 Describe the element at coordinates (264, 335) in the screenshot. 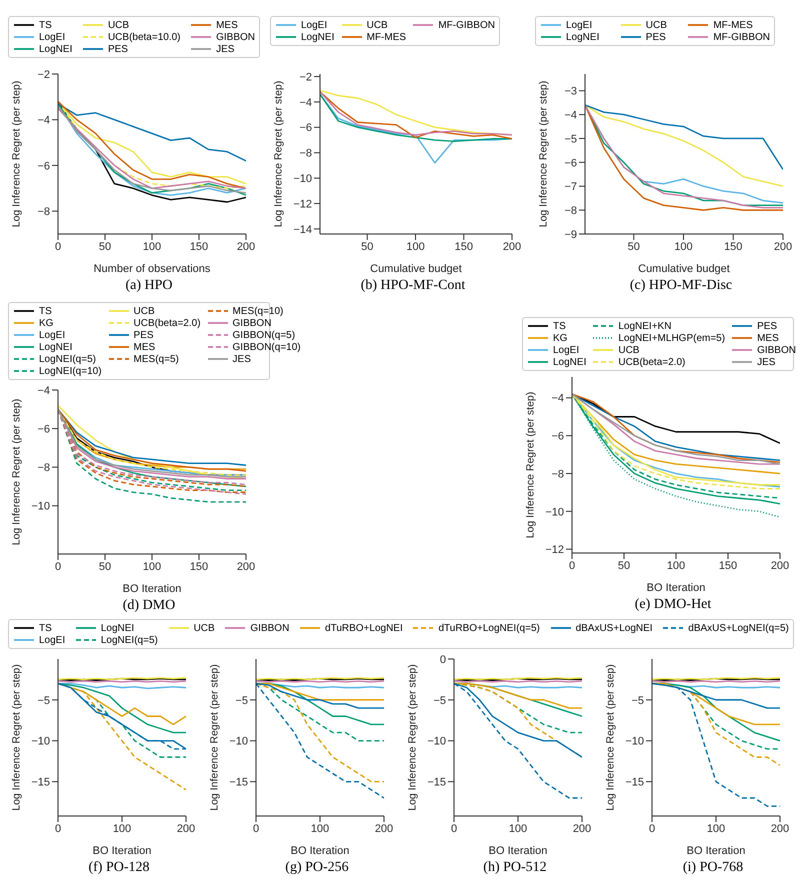

I see `legend-label: GIBBON(q=5)` at that location.